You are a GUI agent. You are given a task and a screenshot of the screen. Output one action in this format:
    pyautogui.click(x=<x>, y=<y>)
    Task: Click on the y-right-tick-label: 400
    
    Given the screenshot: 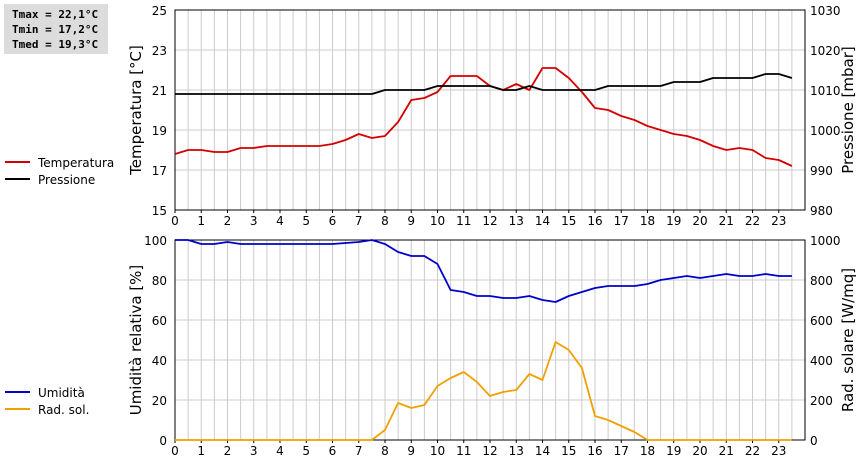 What is the action you would take?
    pyautogui.click(x=821, y=361)
    